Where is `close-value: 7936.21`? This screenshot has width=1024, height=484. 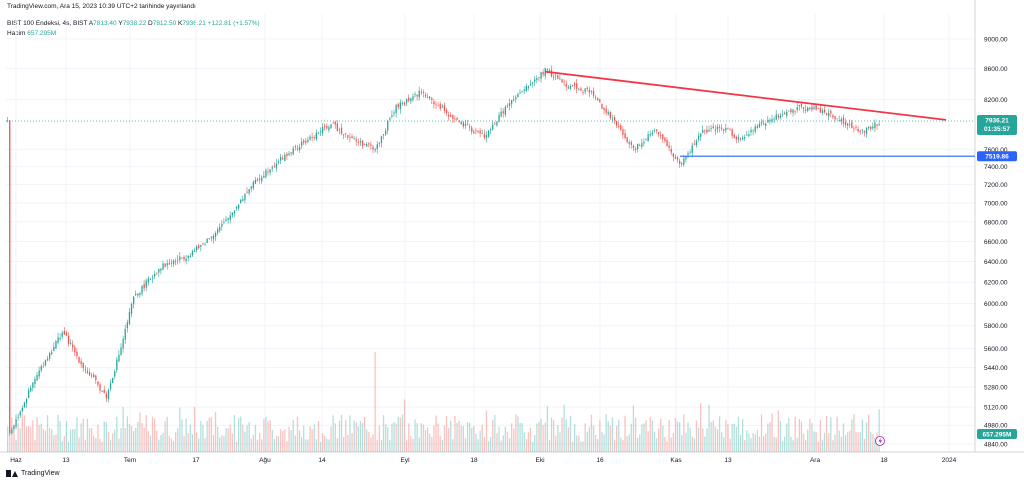
close-value: 7936.21 is located at coordinates (194, 23).